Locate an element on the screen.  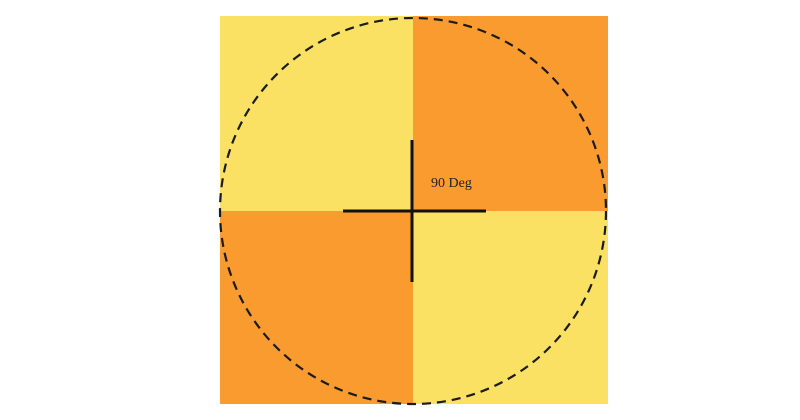
angle-label: 90 Deg is located at coordinates (451, 183).